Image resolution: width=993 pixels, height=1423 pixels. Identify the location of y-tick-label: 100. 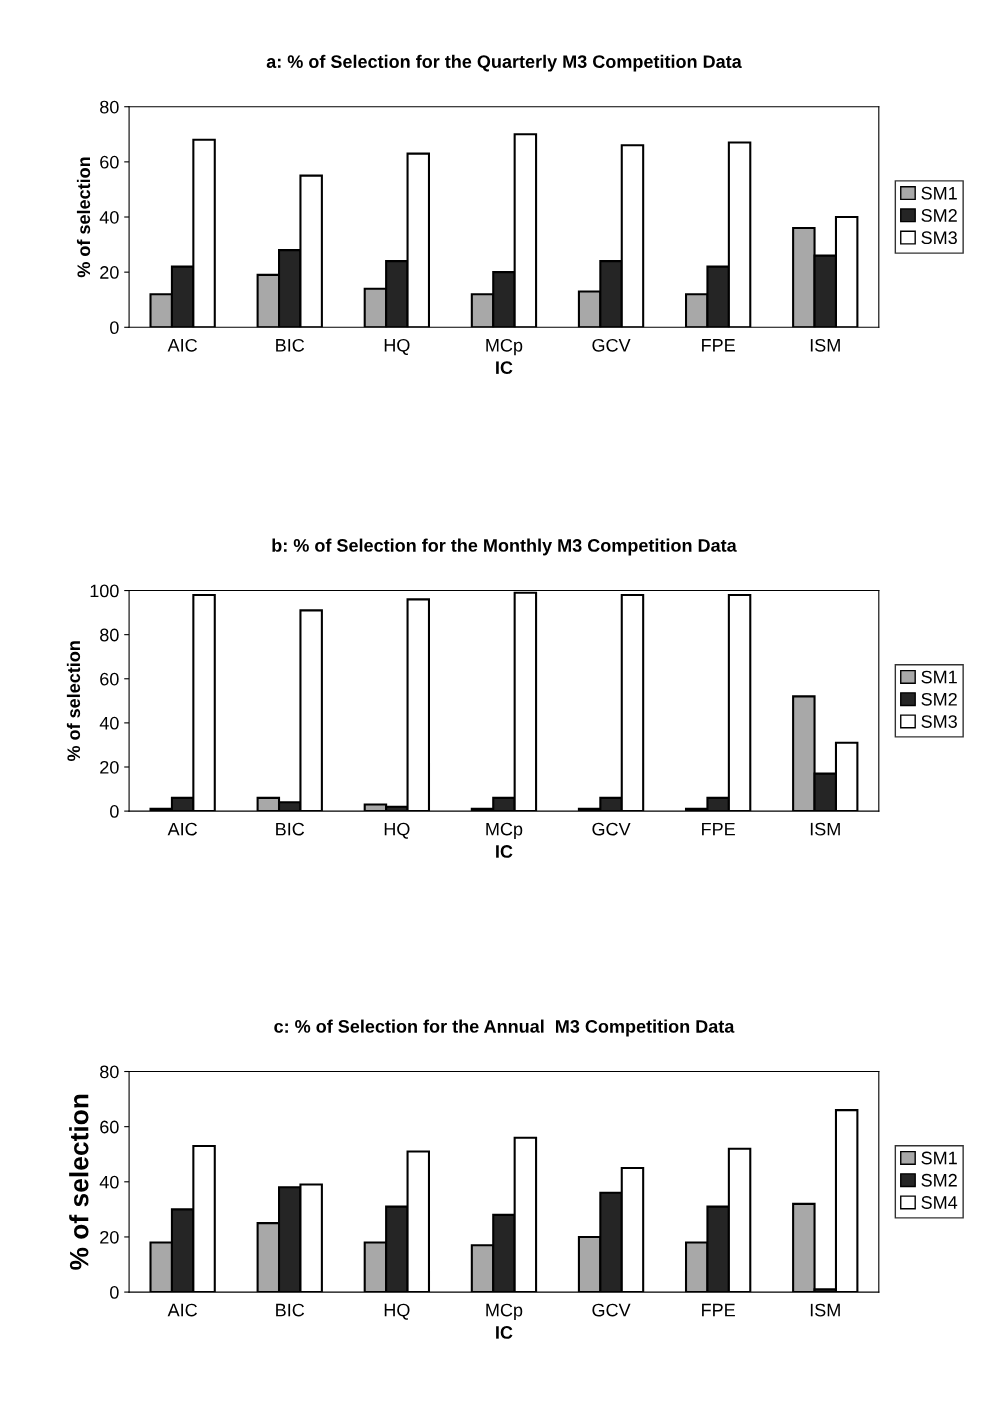
(104, 591).